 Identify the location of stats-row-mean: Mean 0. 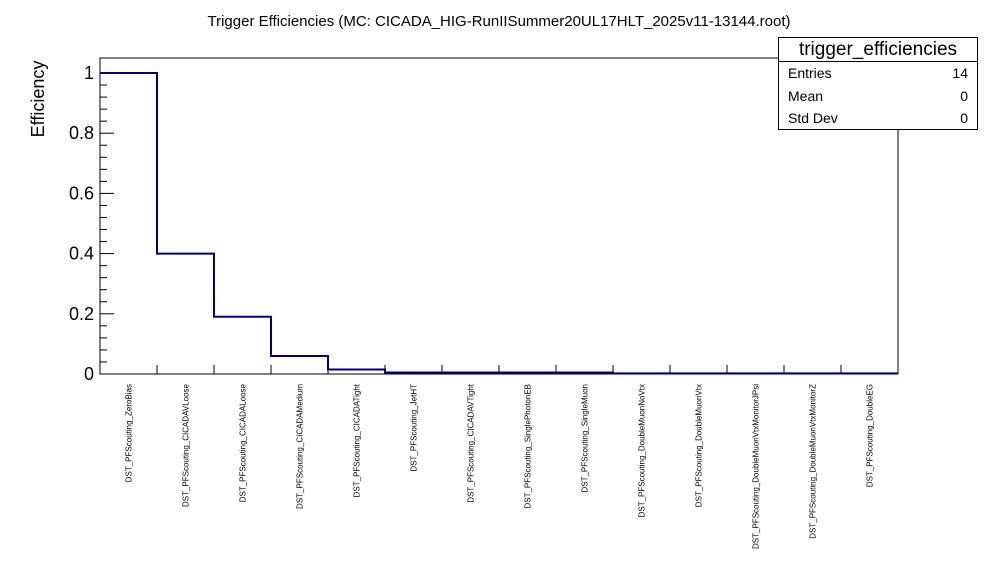
(878, 96).